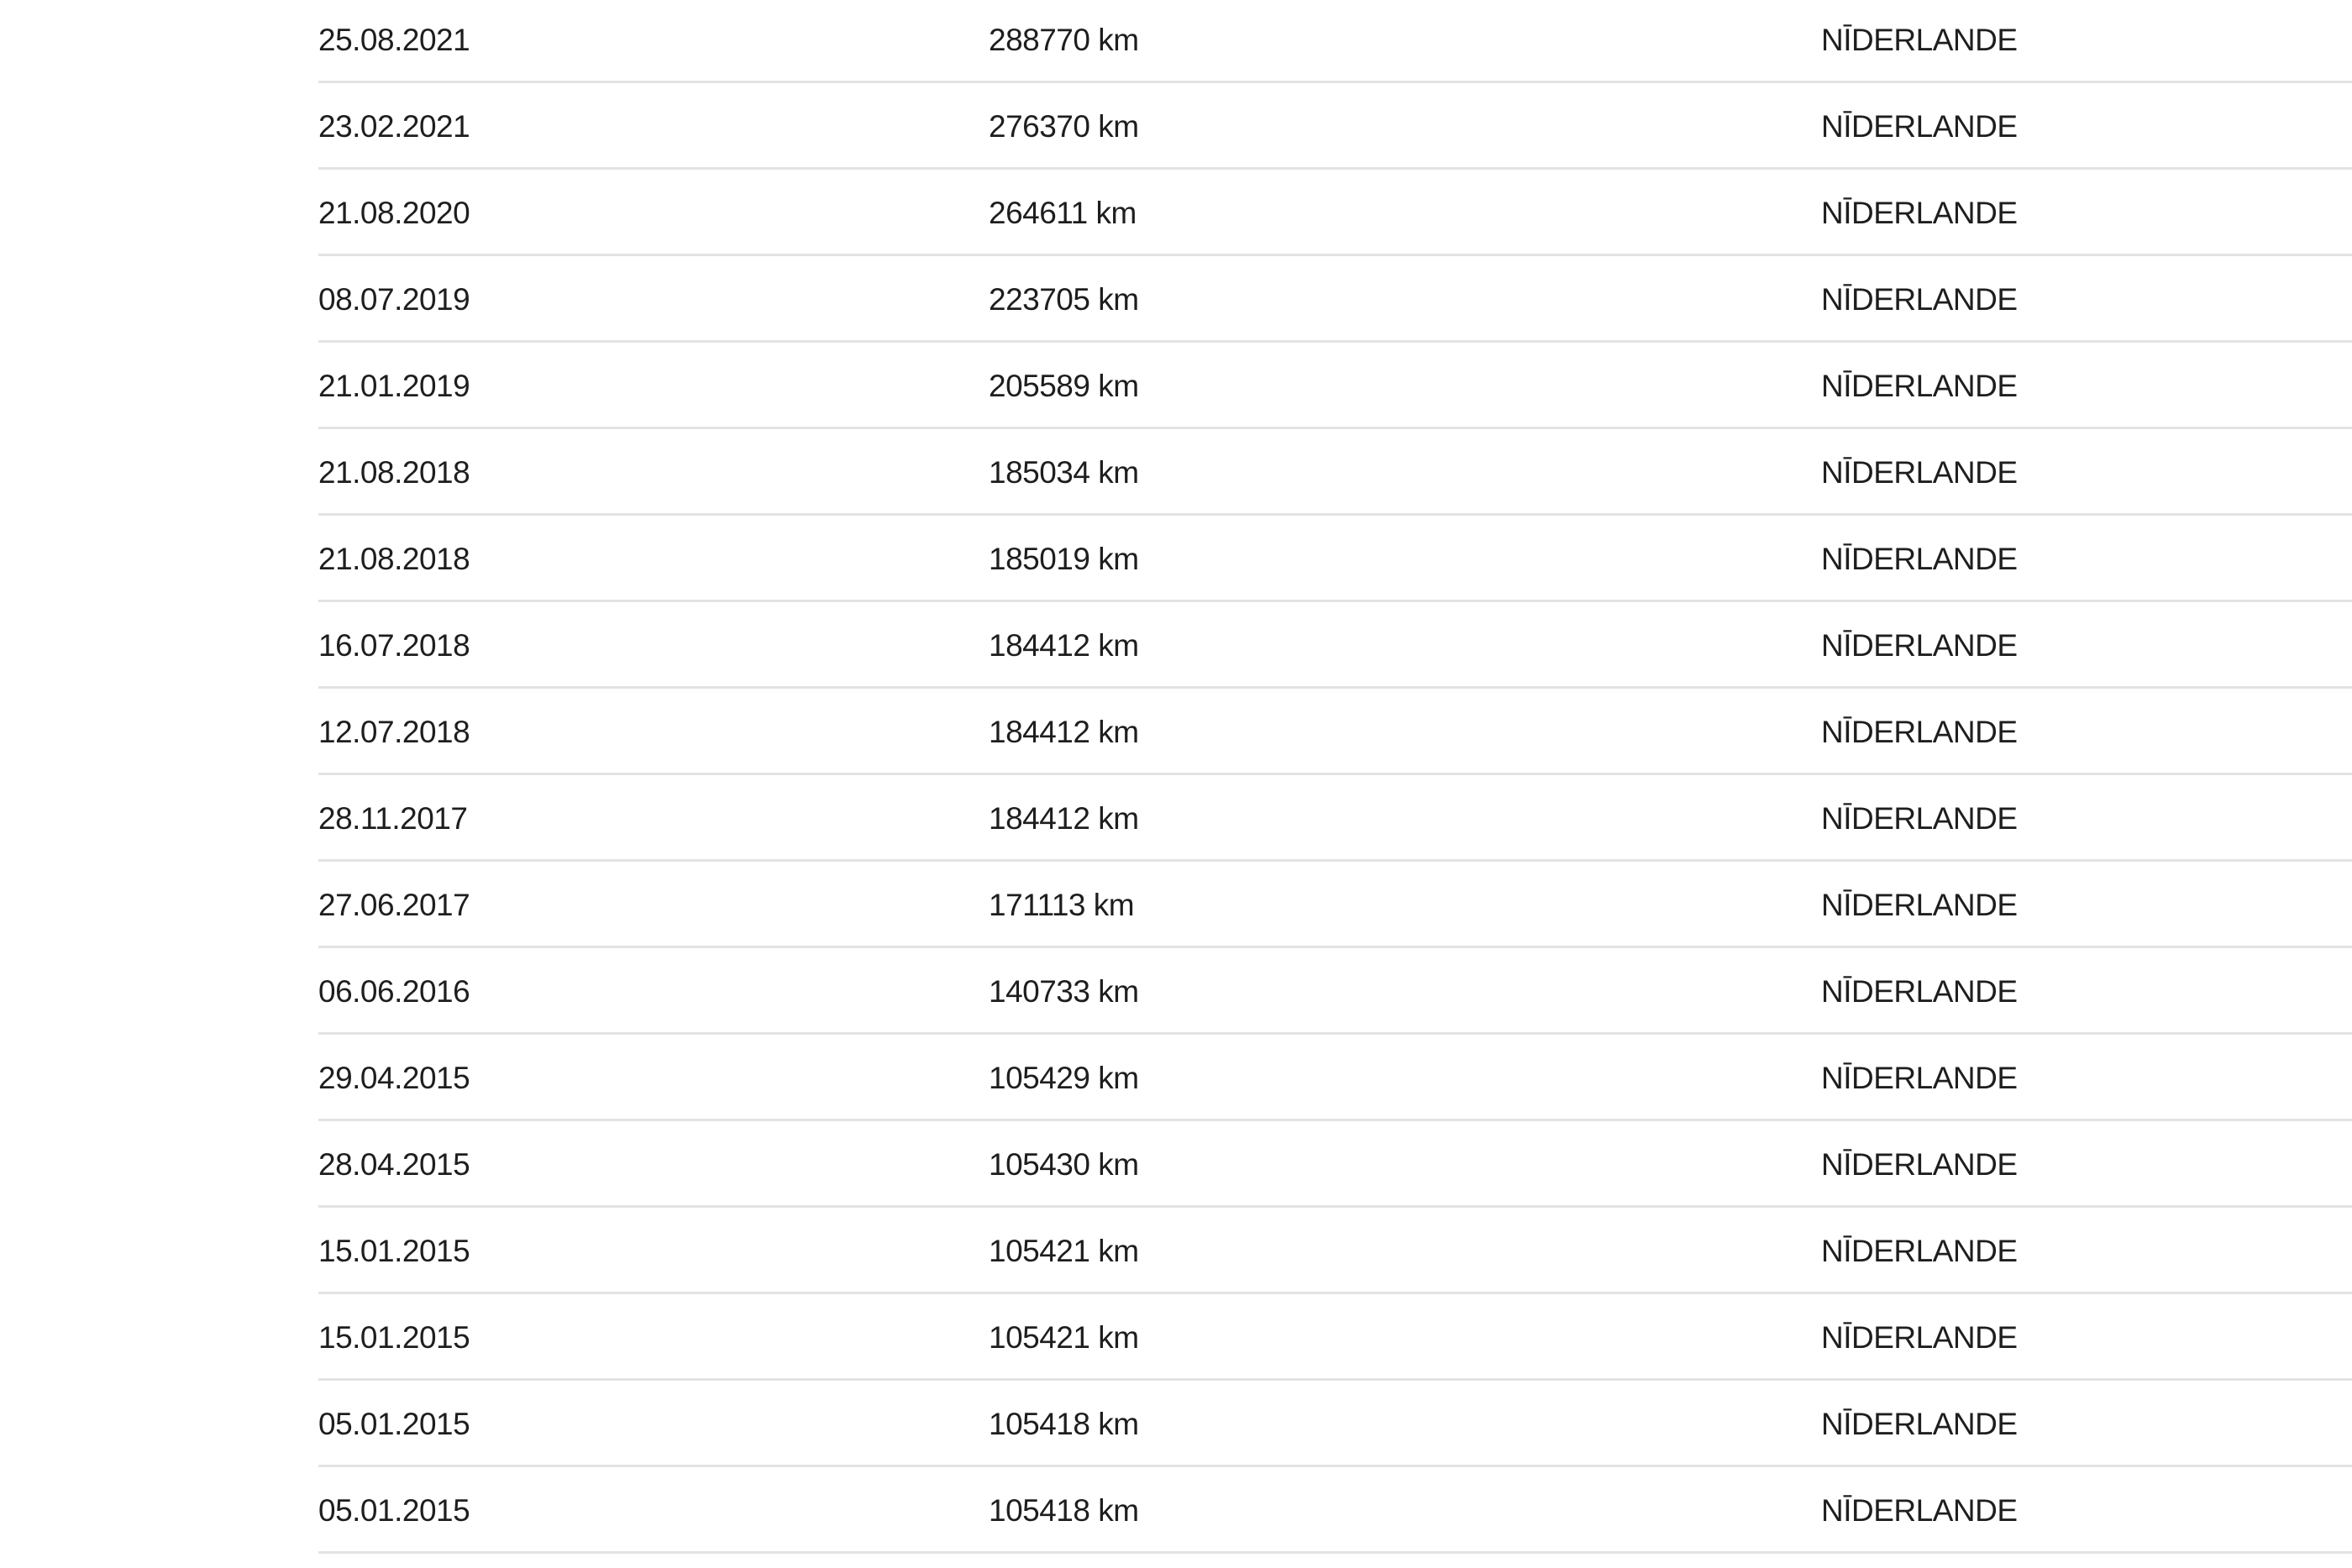  I want to click on date-cell: 06.06.2016, so click(394, 991).